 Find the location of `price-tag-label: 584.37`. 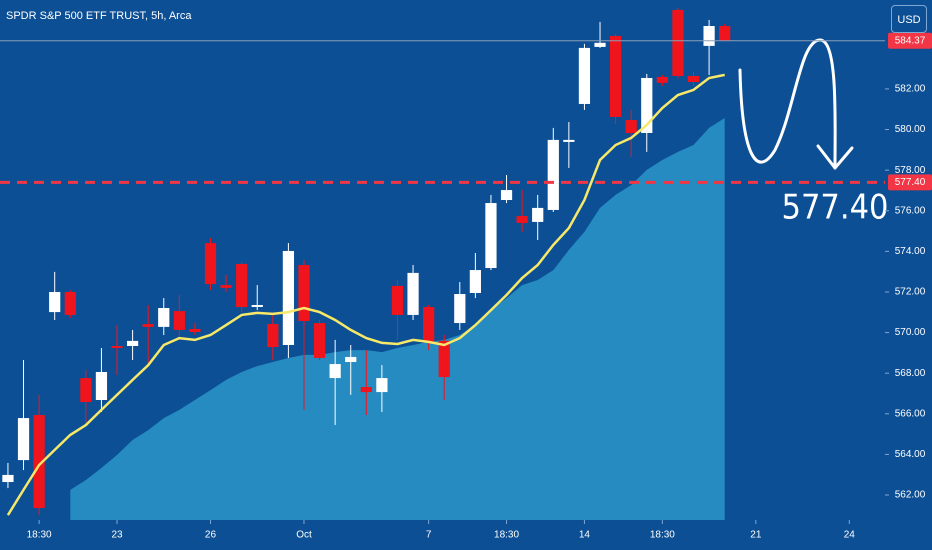

price-tag-label: 584.37 is located at coordinates (910, 40).